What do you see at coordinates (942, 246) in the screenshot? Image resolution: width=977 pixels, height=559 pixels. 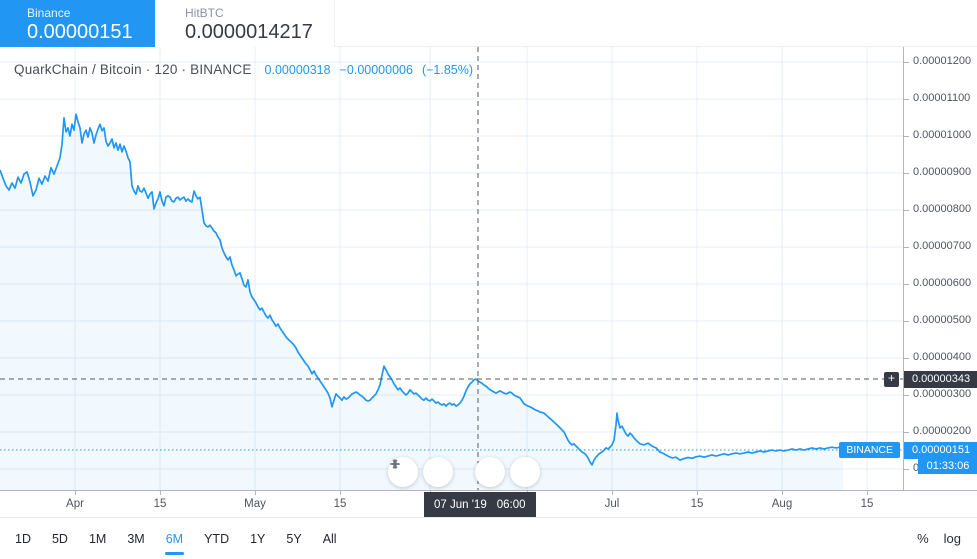 I see `y-axis-label: 0.00000700` at bounding box center [942, 246].